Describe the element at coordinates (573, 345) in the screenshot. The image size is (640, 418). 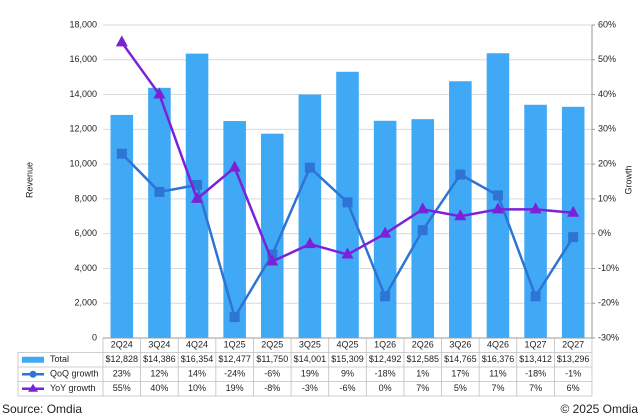
I see `x-tick-label: 2Q27` at that location.